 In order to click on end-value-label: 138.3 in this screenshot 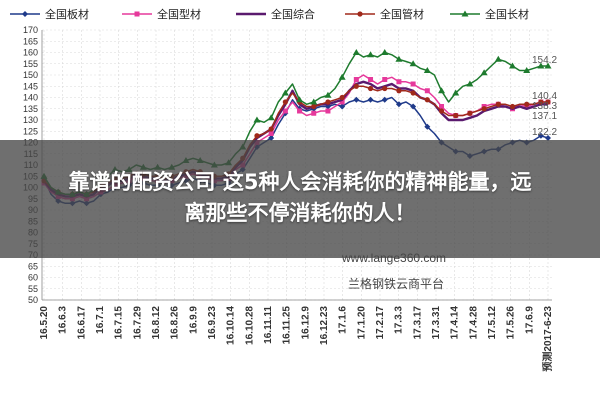, I will do `click(544, 106)`.